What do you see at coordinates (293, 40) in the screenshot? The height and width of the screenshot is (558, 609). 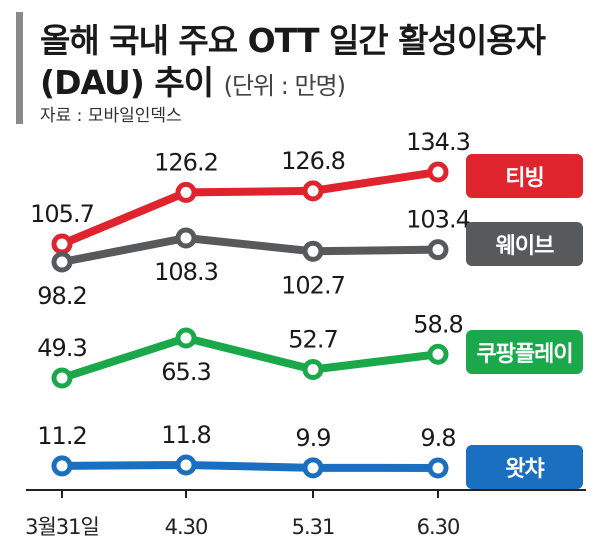 I see `chart-title-line1: 올해 국내 주요 OTT 일간 활성이용자` at bounding box center [293, 40].